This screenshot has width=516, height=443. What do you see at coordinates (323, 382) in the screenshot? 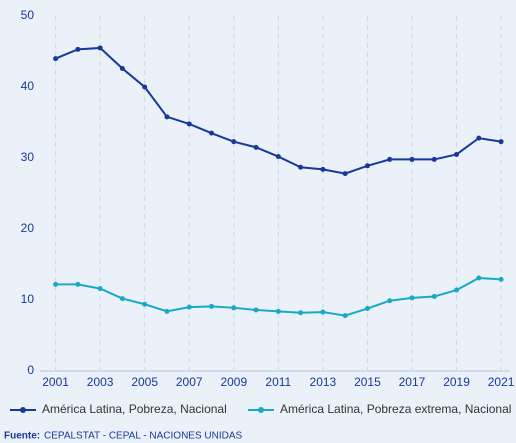
I see `x-tick-label: 2013` at bounding box center [323, 382].